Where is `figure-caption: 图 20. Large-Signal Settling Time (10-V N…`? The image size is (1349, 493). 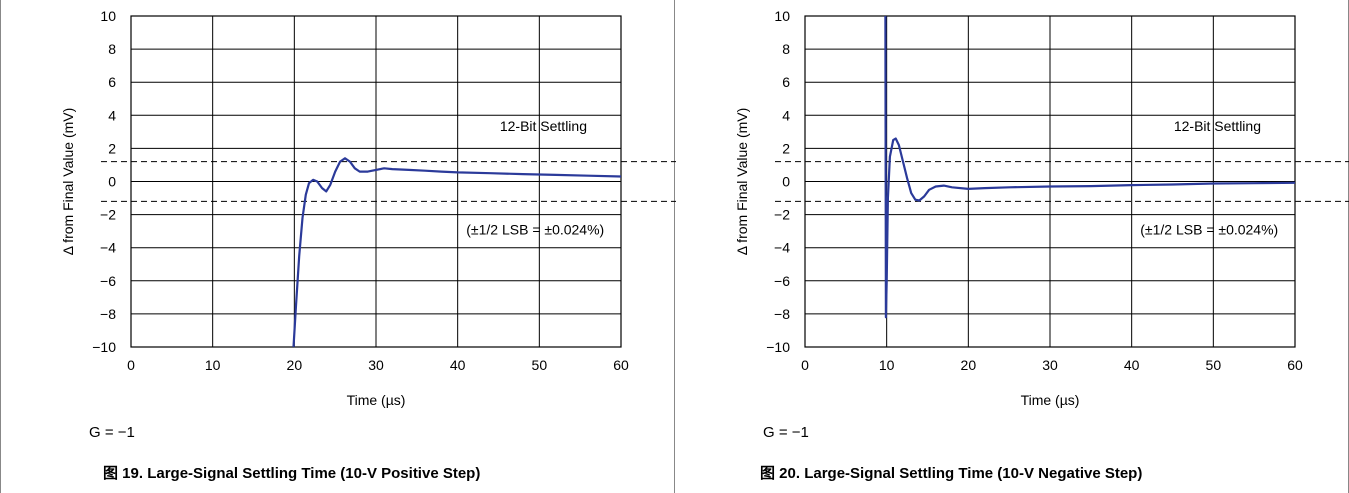
figure-caption: 图 20. Large-Signal Settling Time (10-V N… is located at coordinates (951, 472).